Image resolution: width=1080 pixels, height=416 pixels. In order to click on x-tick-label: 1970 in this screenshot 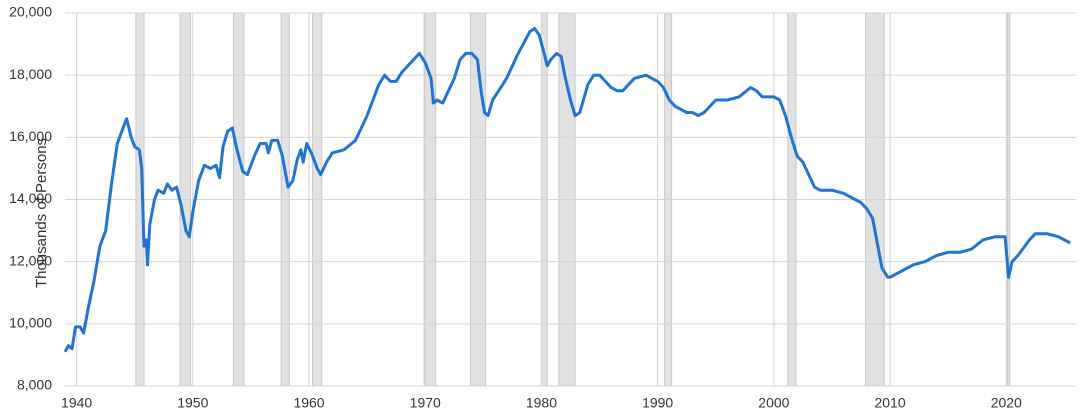, I will do `click(425, 403)`.